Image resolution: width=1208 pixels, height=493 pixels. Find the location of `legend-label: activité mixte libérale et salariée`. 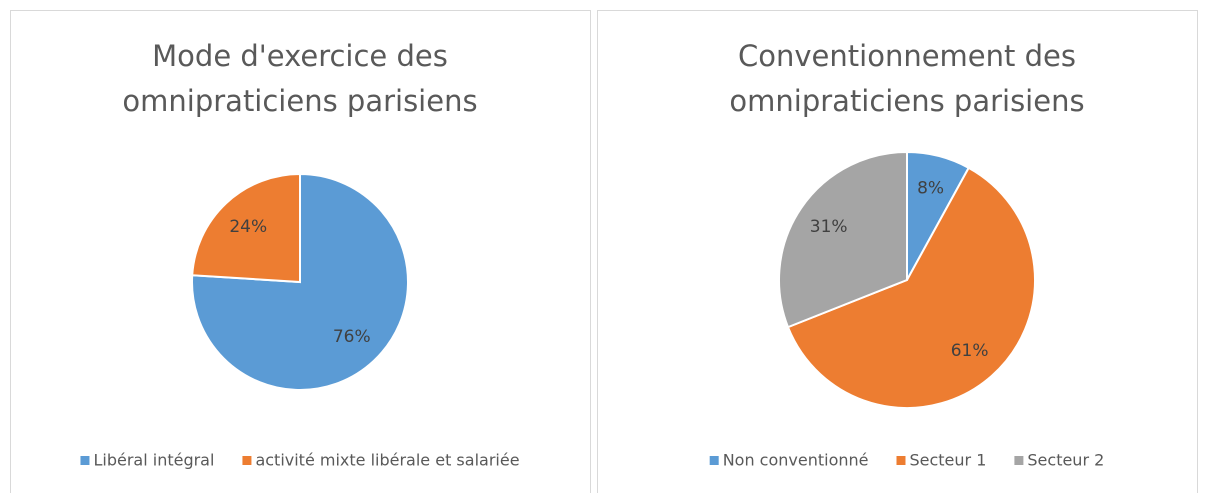

legend-label: activité mixte libérale et salariée is located at coordinates (387, 460).